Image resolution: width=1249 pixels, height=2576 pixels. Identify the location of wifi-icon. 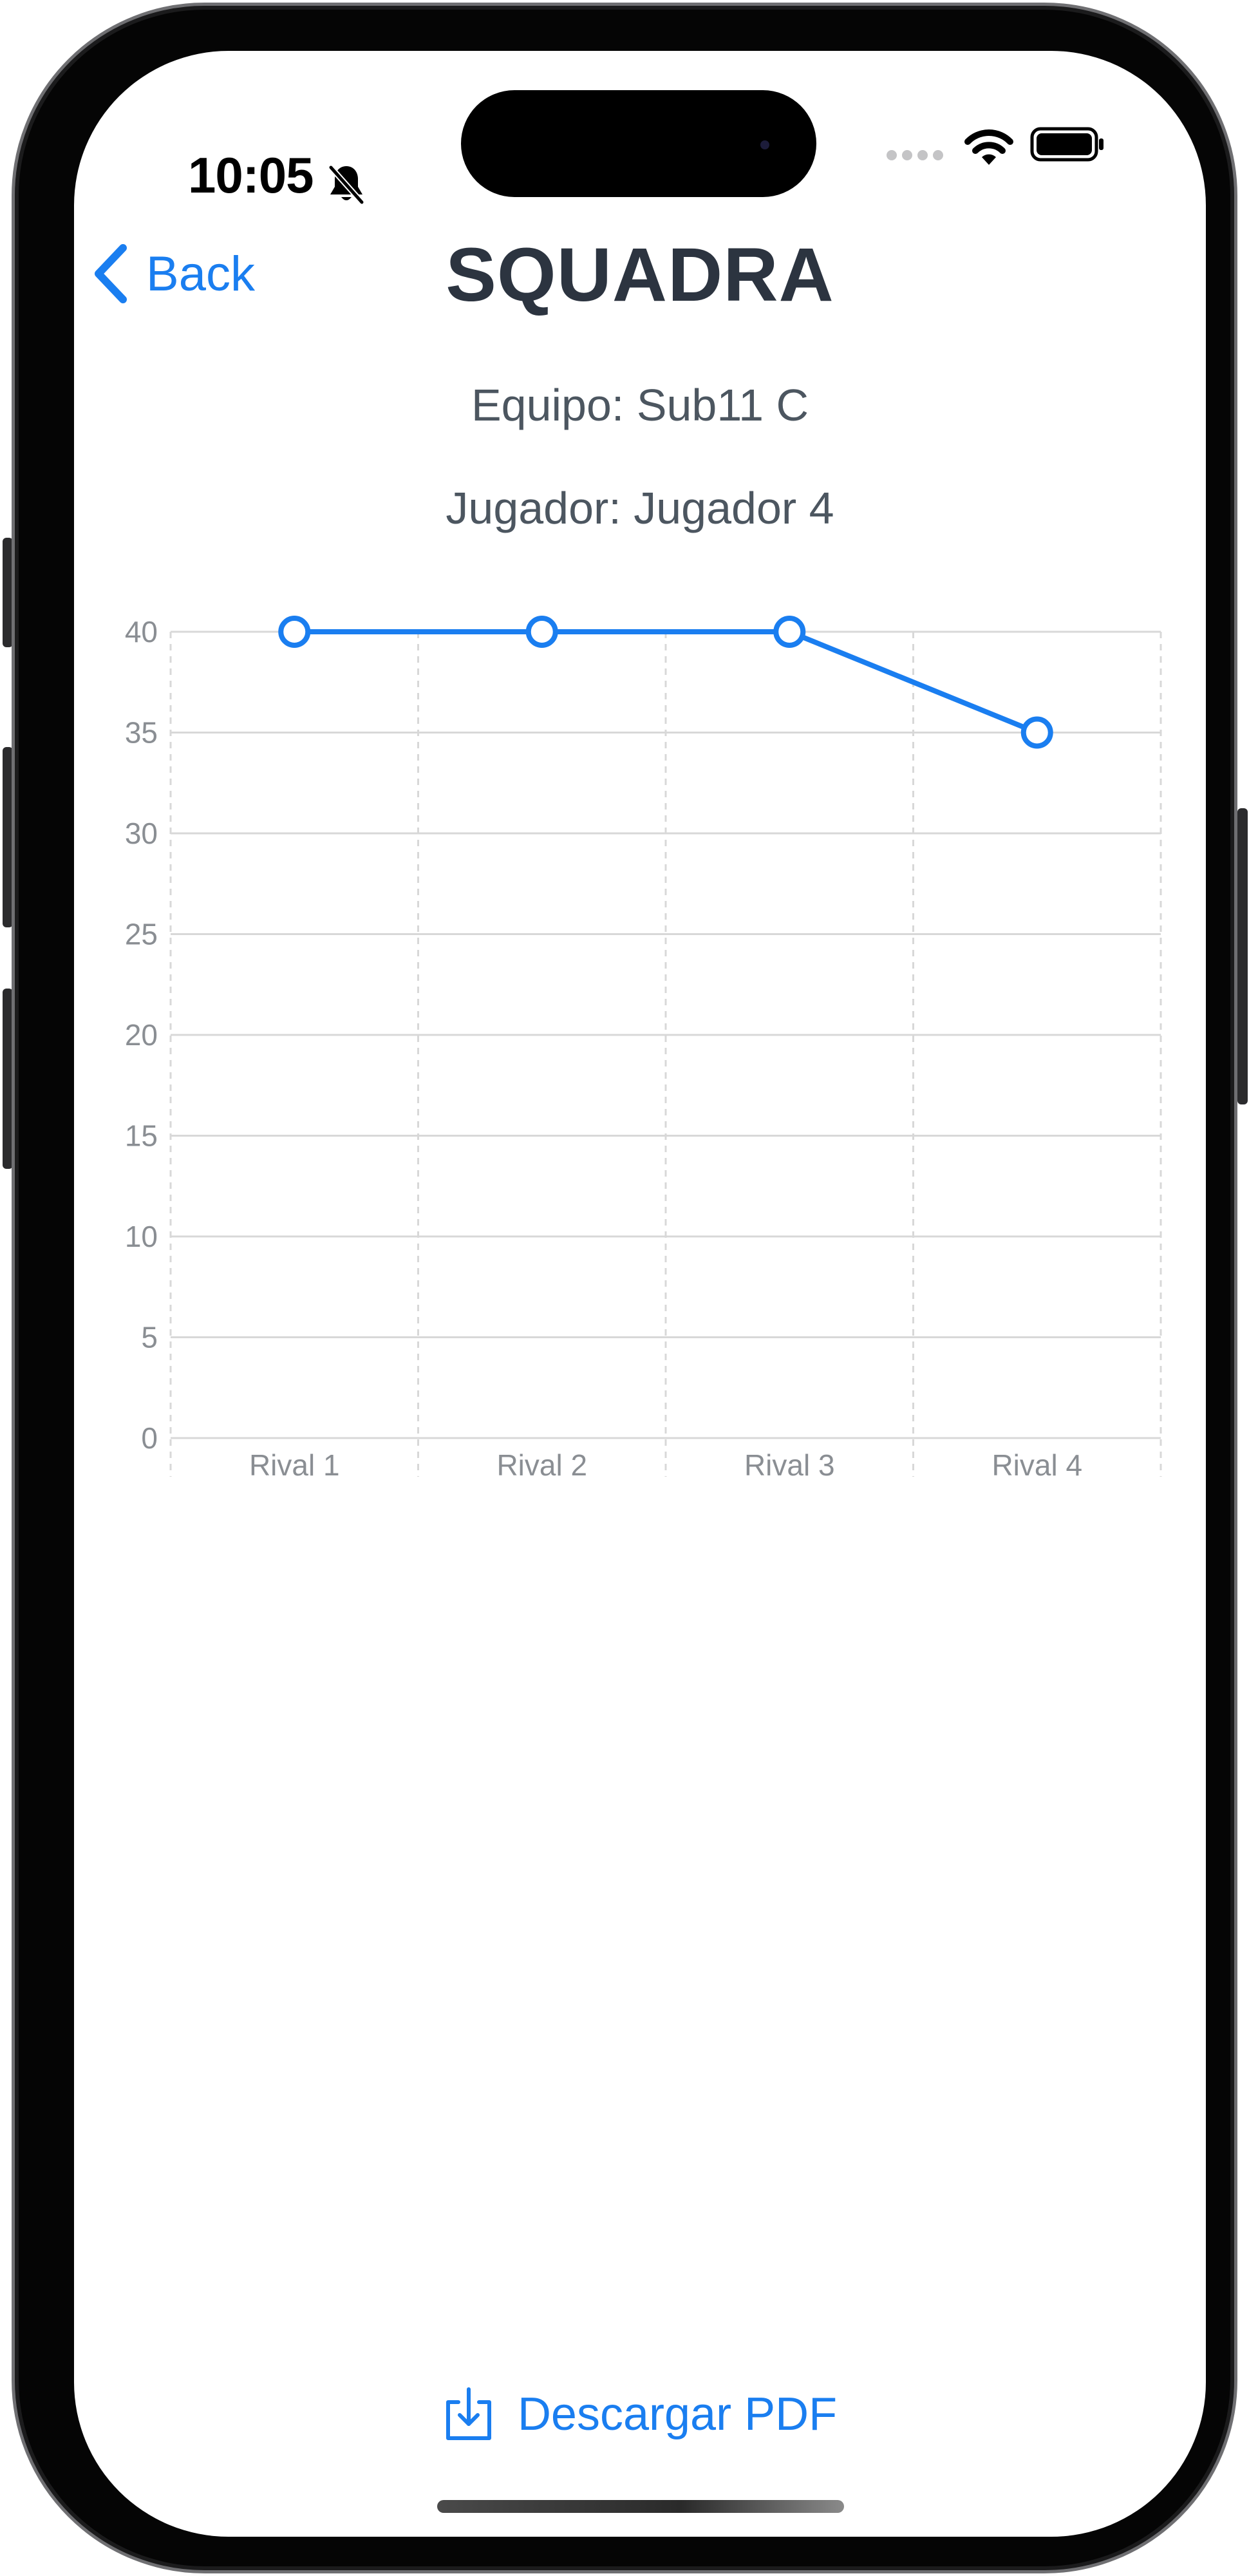
(988, 147).